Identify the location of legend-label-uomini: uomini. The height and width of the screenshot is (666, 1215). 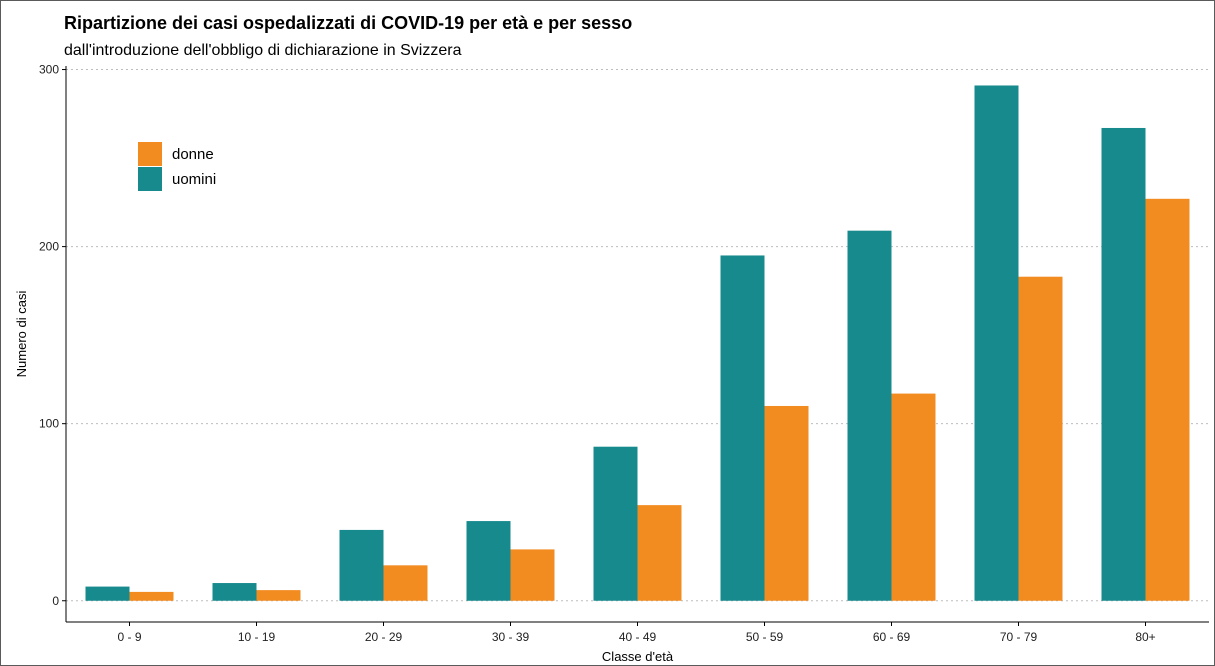
(194, 179).